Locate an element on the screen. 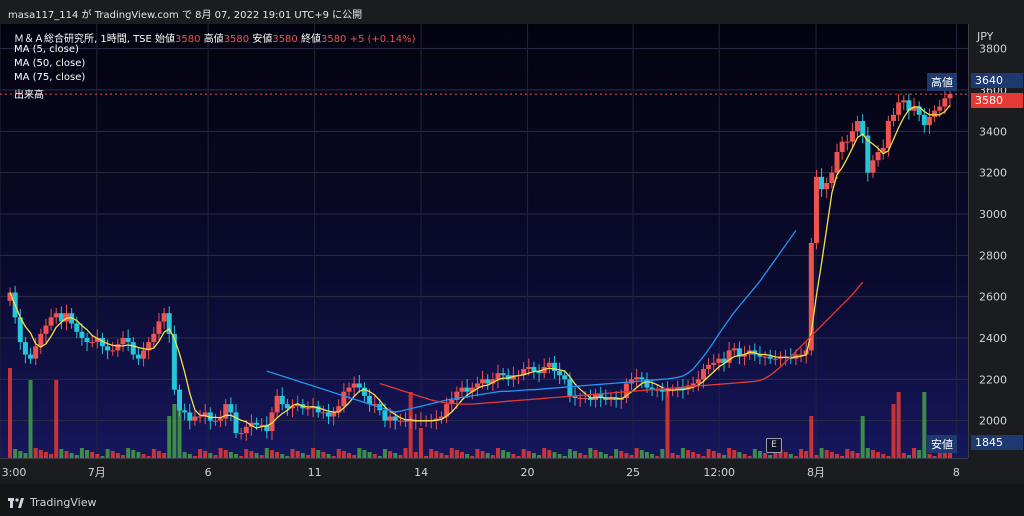 This screenshot has width=1024, height=516. time-tick-label: 3:00 is located at coordinates (14, 472).